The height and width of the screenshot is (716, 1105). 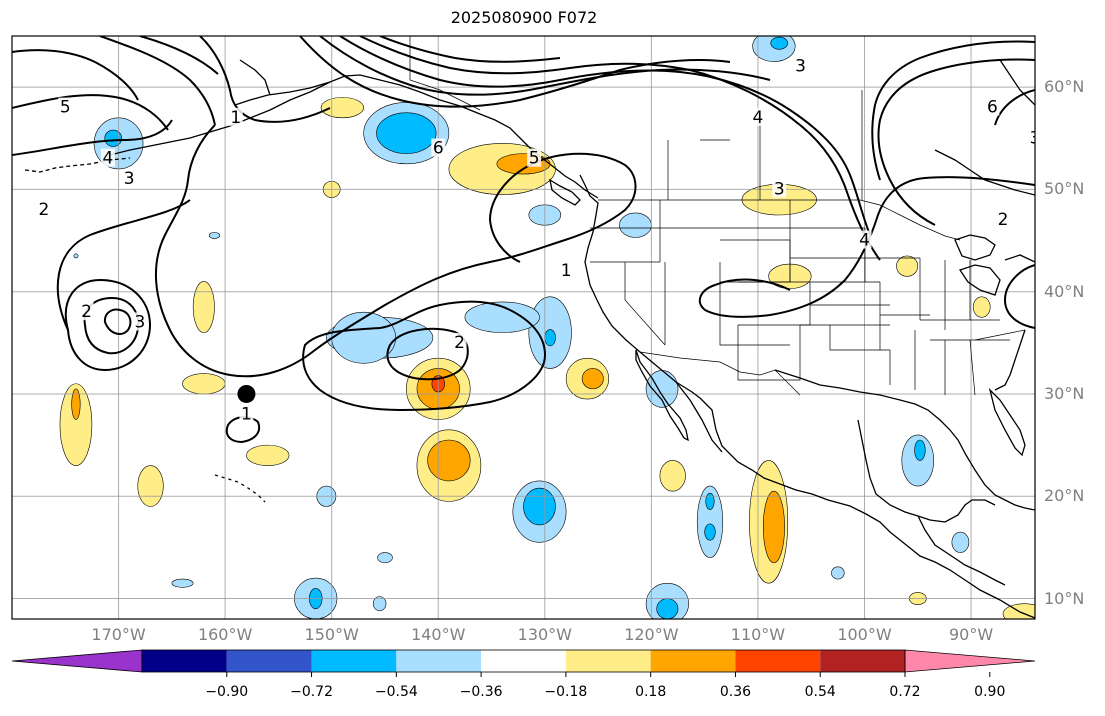 I want to click on colorbar-outline, so click(x=523, y=661).